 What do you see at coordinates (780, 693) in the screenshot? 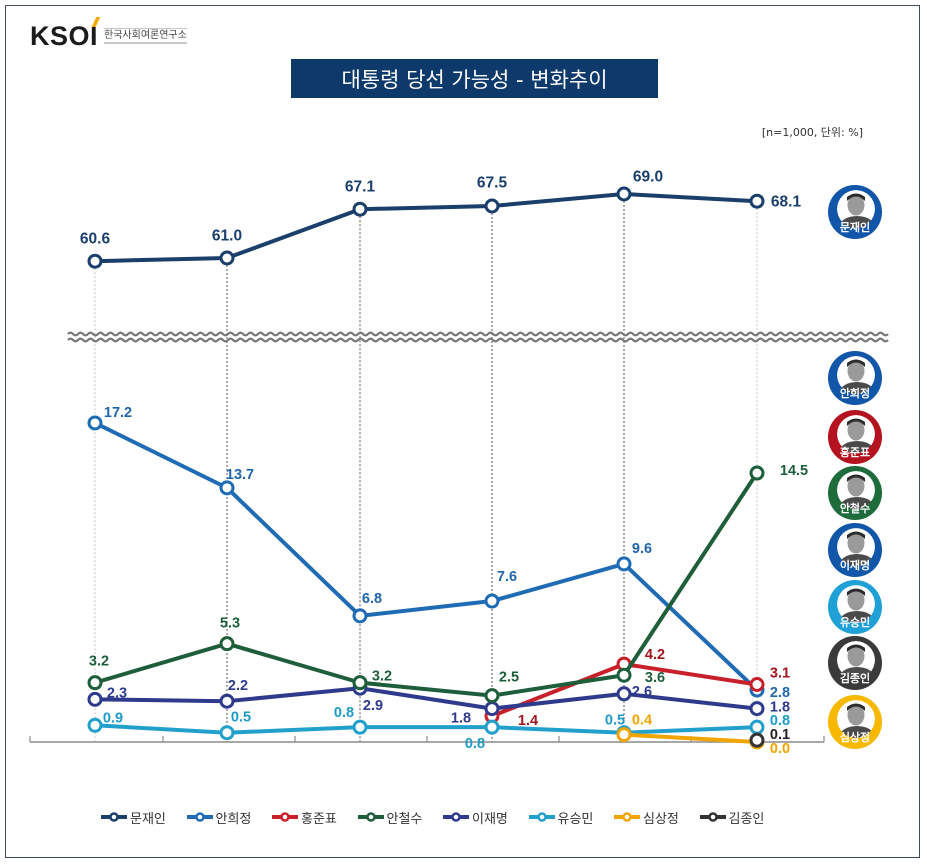
I see `data-label: 2.8` at bounding box center [780, 693].